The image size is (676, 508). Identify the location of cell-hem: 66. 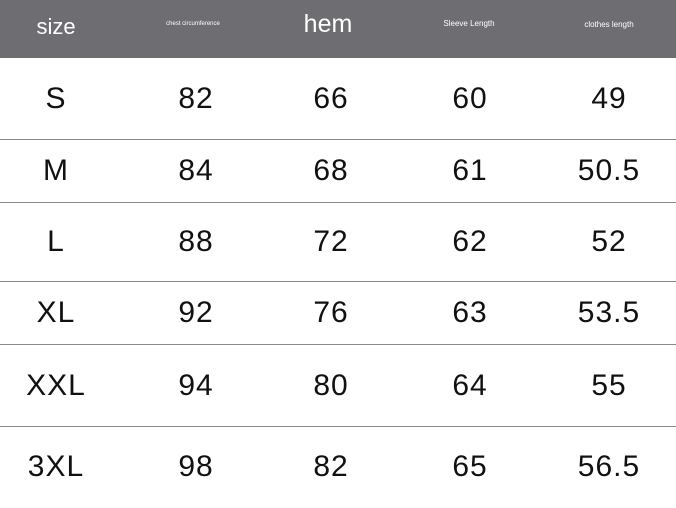
(331, 98).